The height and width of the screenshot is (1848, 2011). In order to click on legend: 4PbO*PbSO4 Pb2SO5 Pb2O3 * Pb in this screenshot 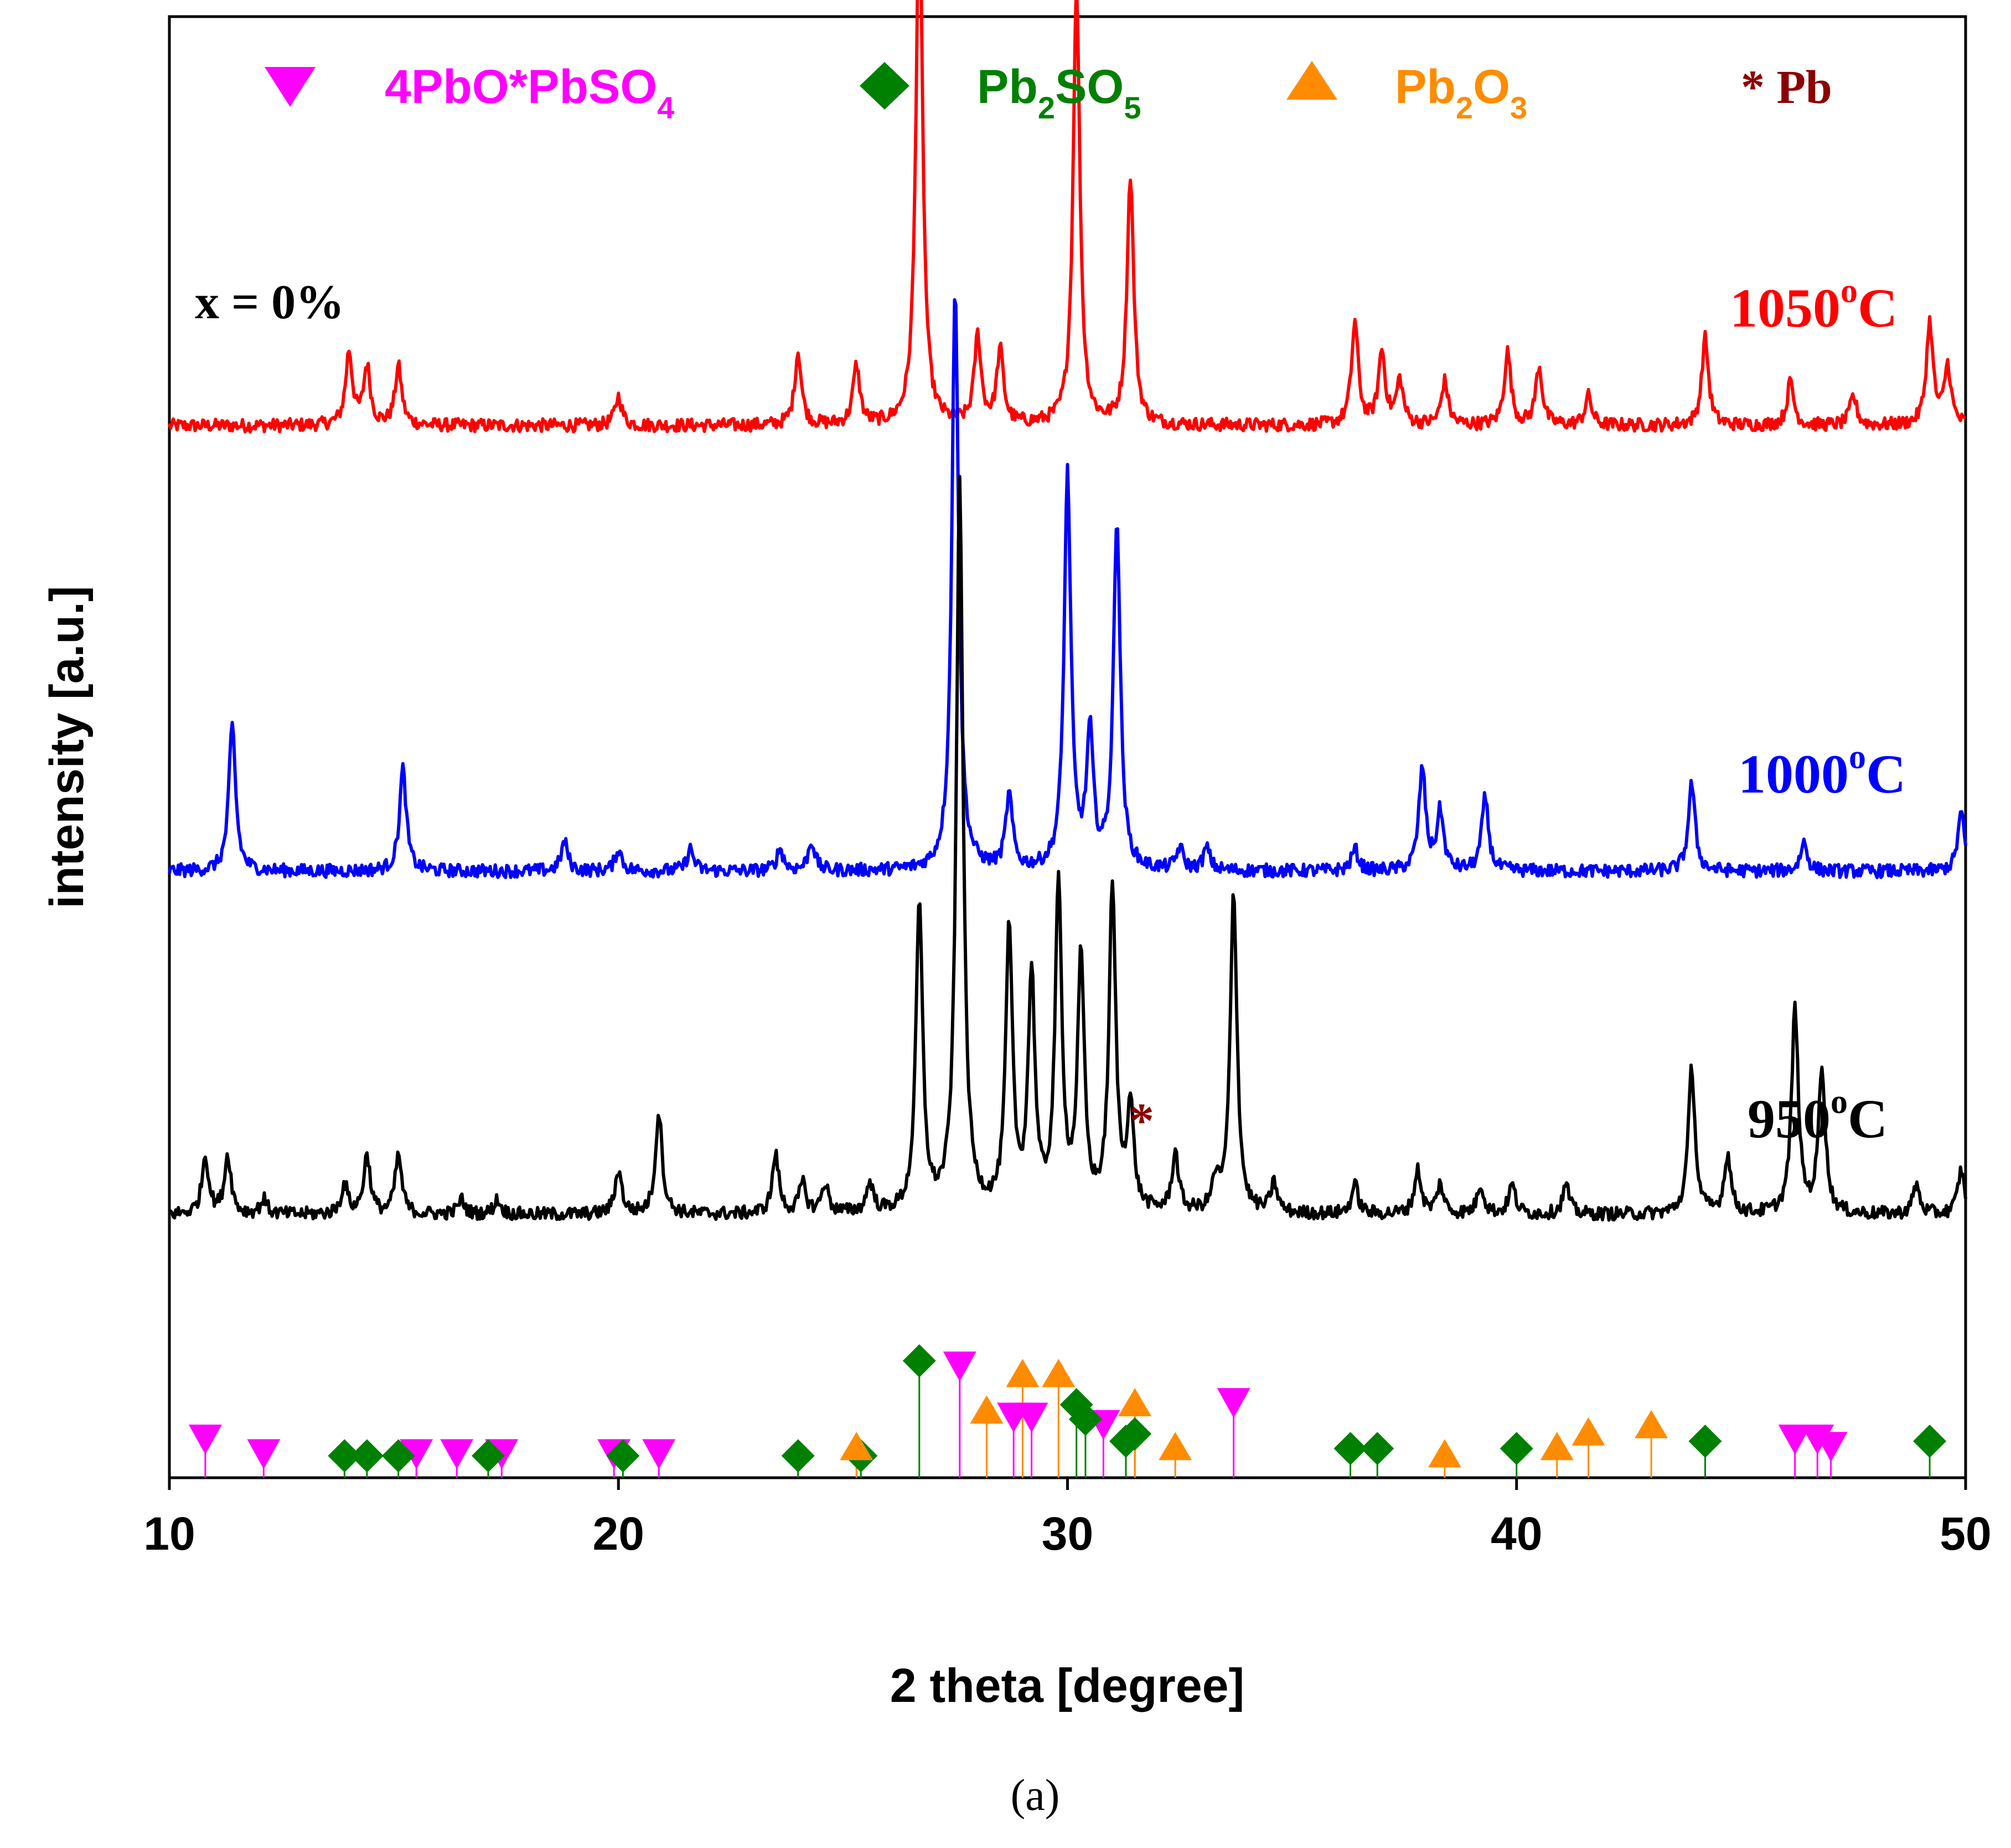, I will do `click(1048, 92)`.